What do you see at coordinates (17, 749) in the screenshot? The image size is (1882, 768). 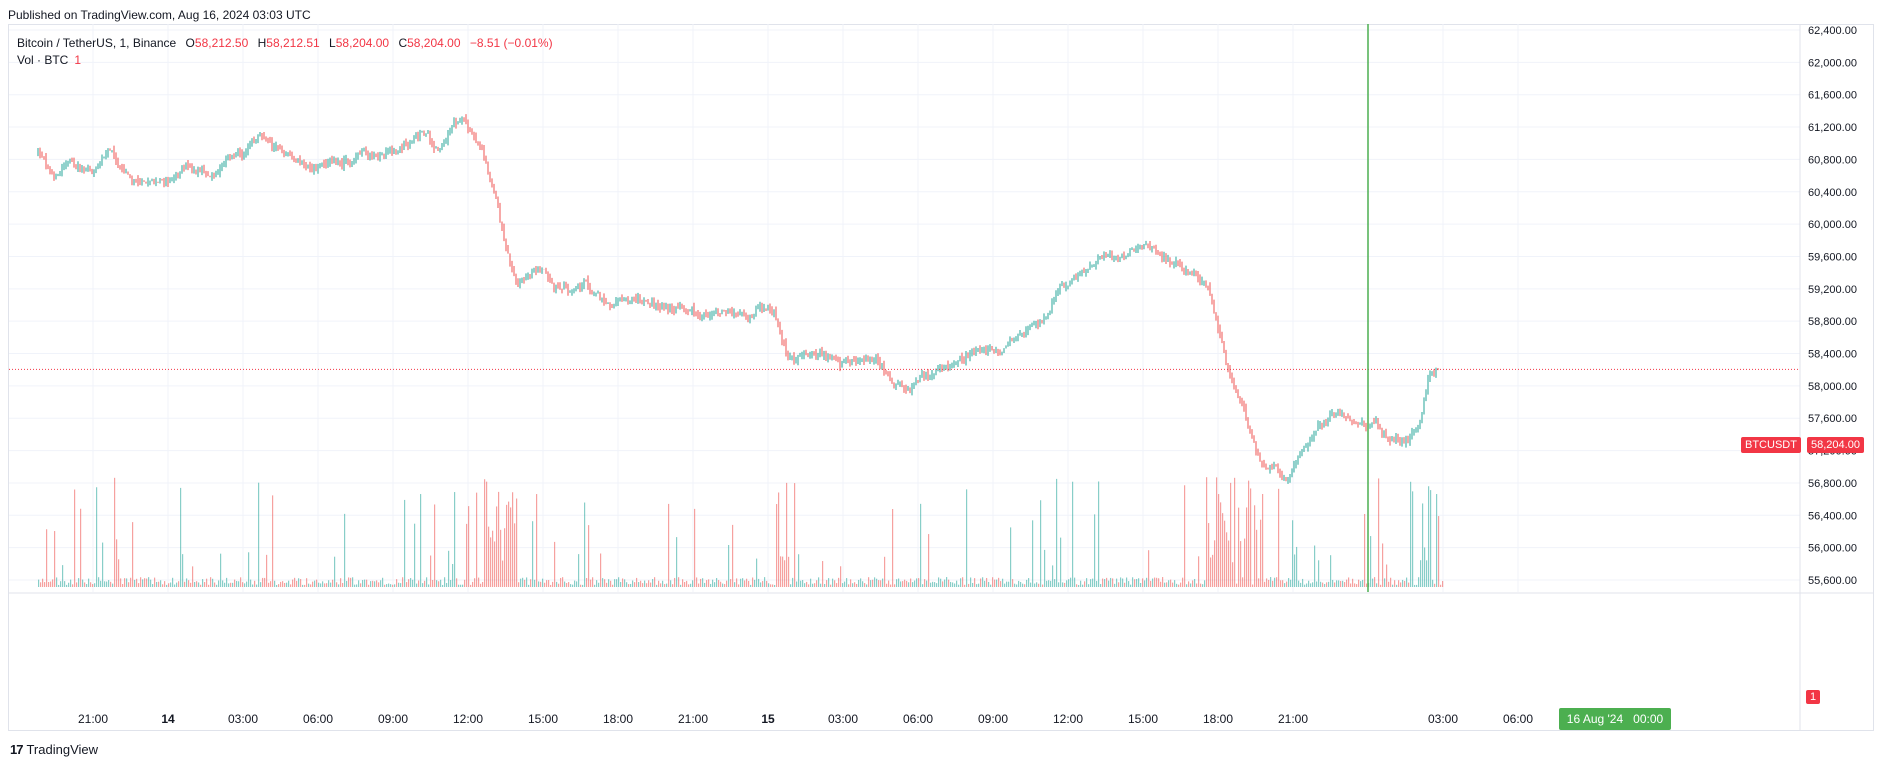 I see `tradingview-logo-icon: 17` at bounding box center [17, 749].